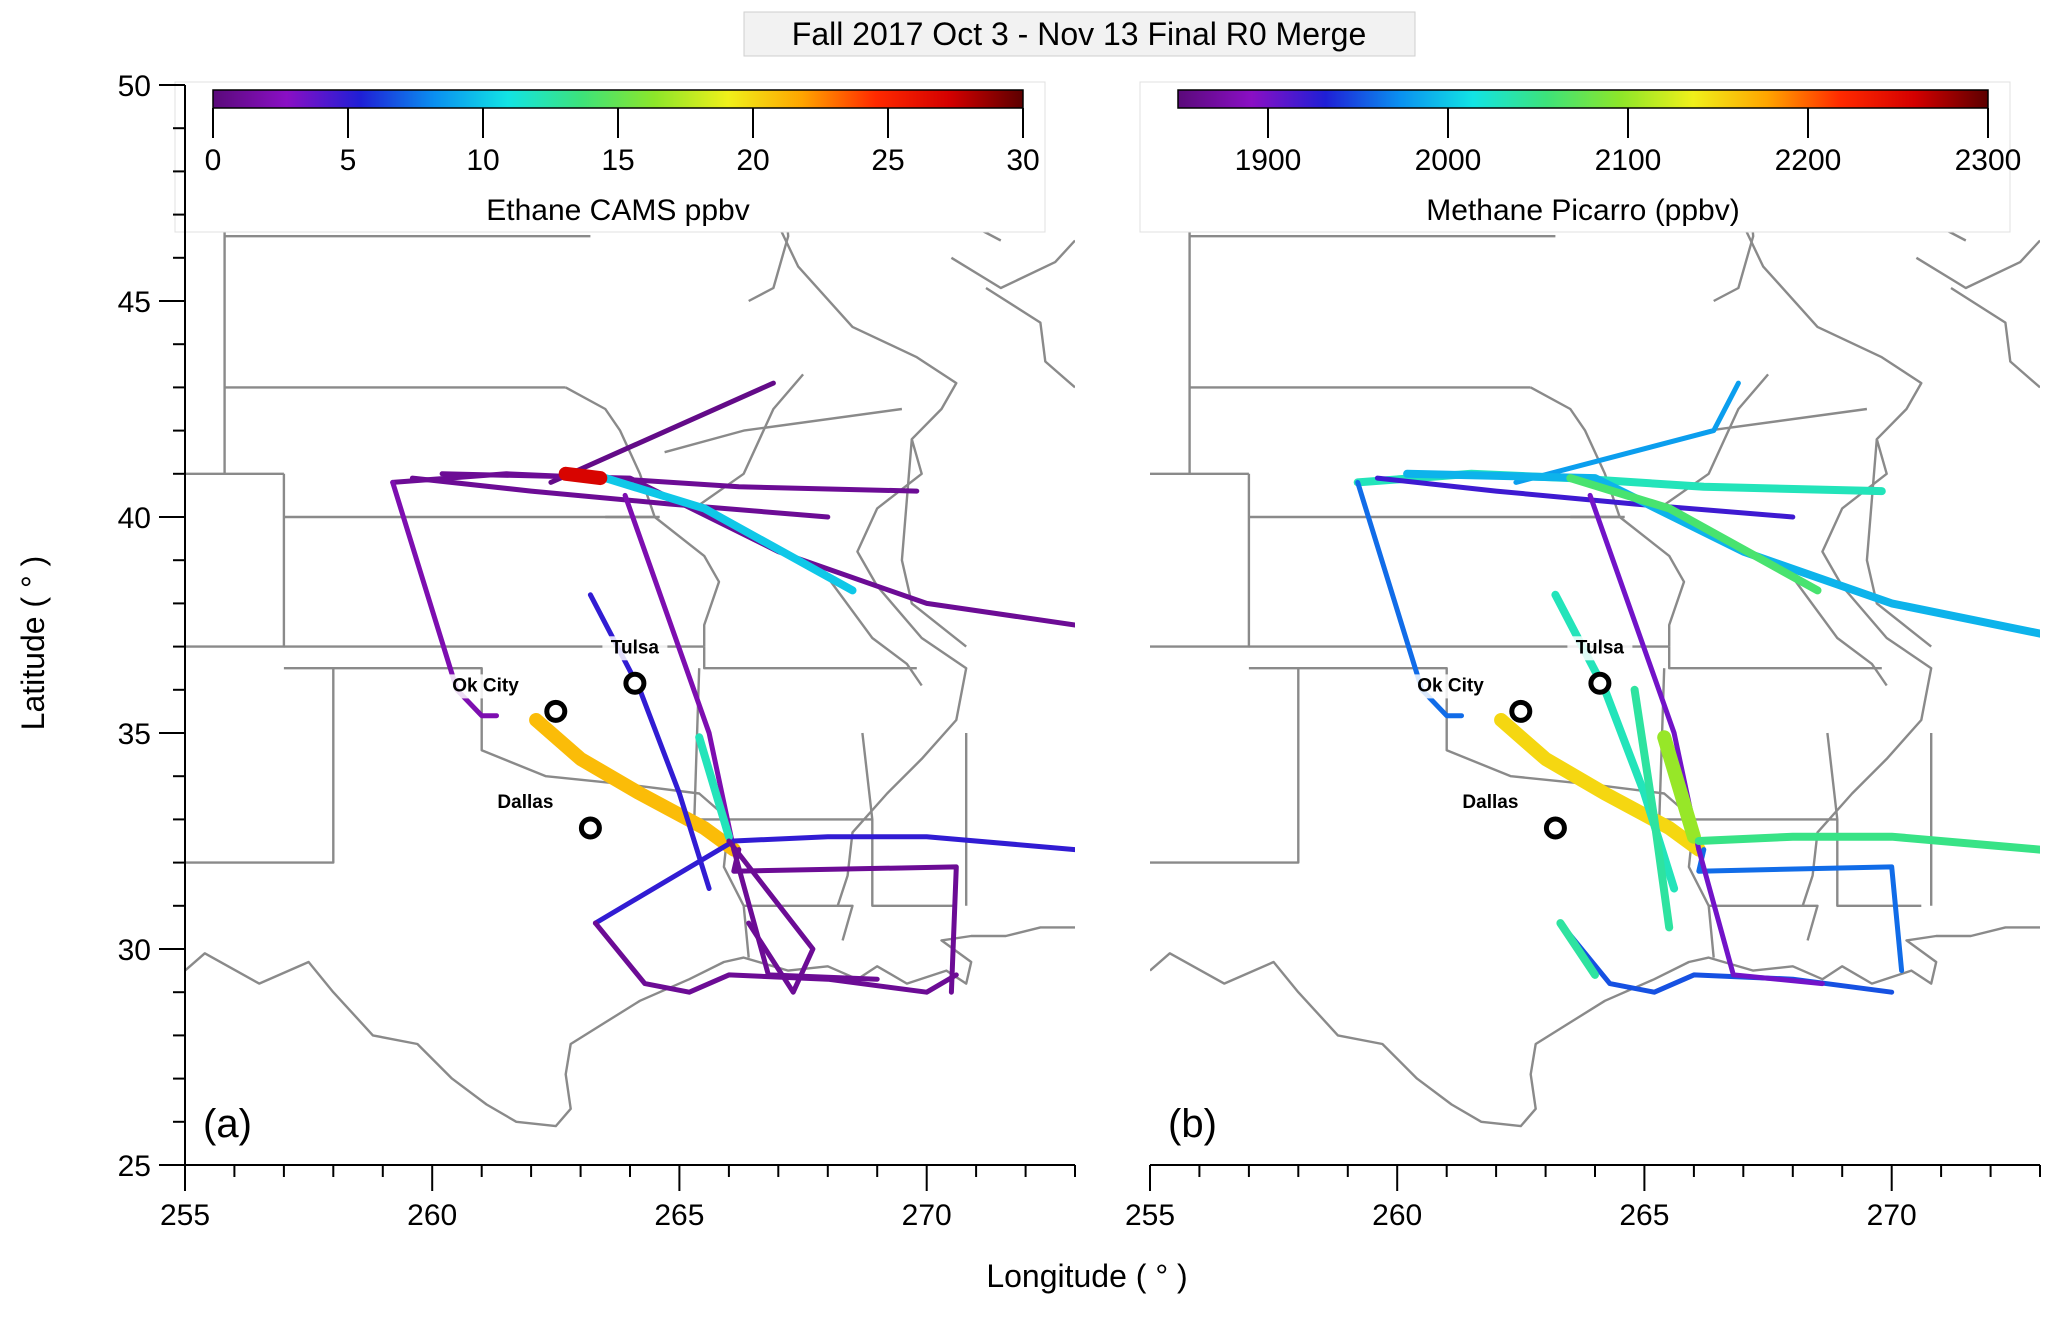 This screenshot has width=2067, height=1321. What do you see at coordinates (1022, 160) in the screenshot?
I see `colorbar-tick-label: 30` at bounding box center [1022, 160].